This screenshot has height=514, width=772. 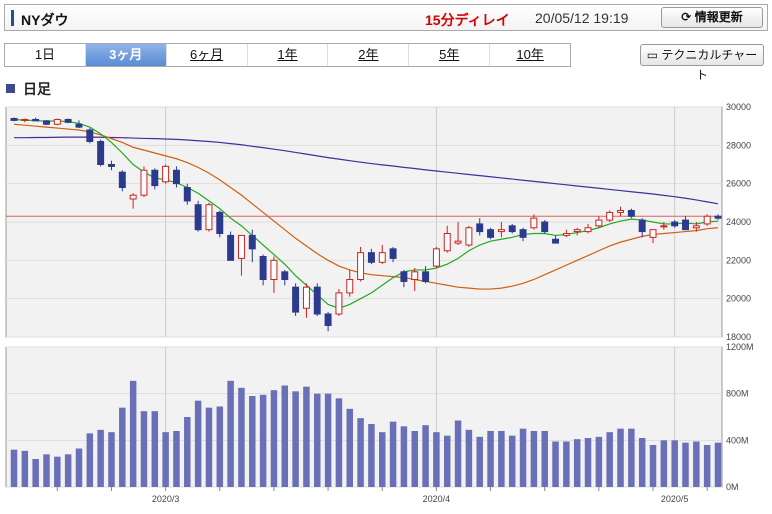 What do you see at coordinates (207, 55) in the screenshot?
I see `tab-6month: 6ヶ月` at bounding box center [207, 55].